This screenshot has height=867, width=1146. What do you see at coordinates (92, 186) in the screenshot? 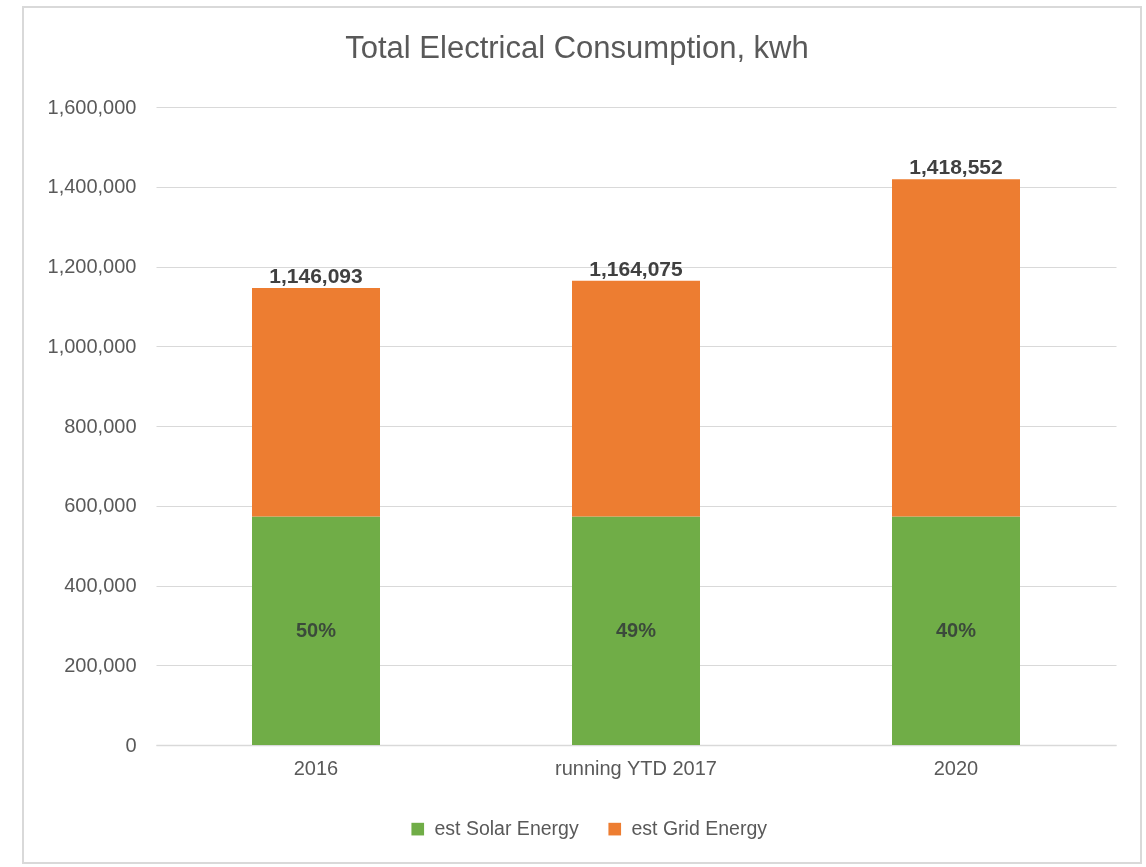
I see `y-tick-label: 1,400,000` at bounding box center [92, 186].